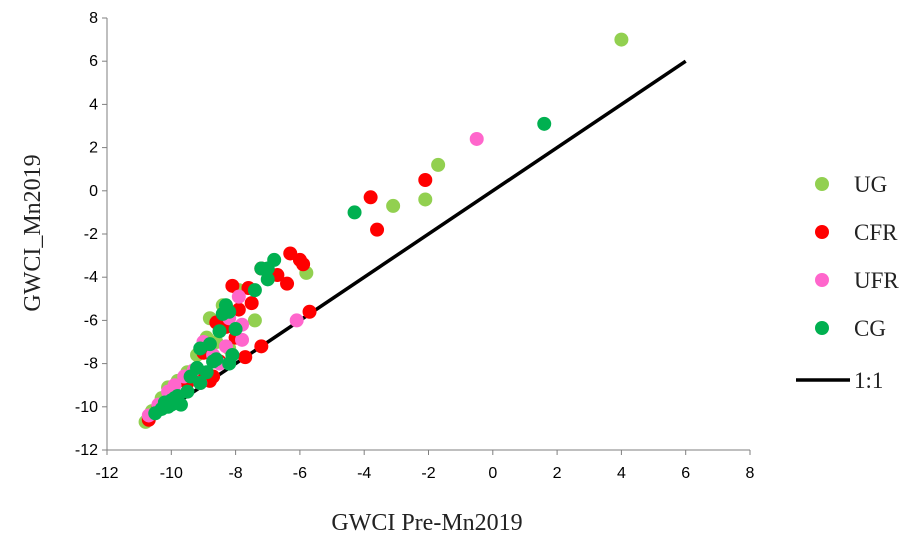  Describe the element at coordinates (492, 473) in the screenshot. I see `x-tick-label: 0` at that location.